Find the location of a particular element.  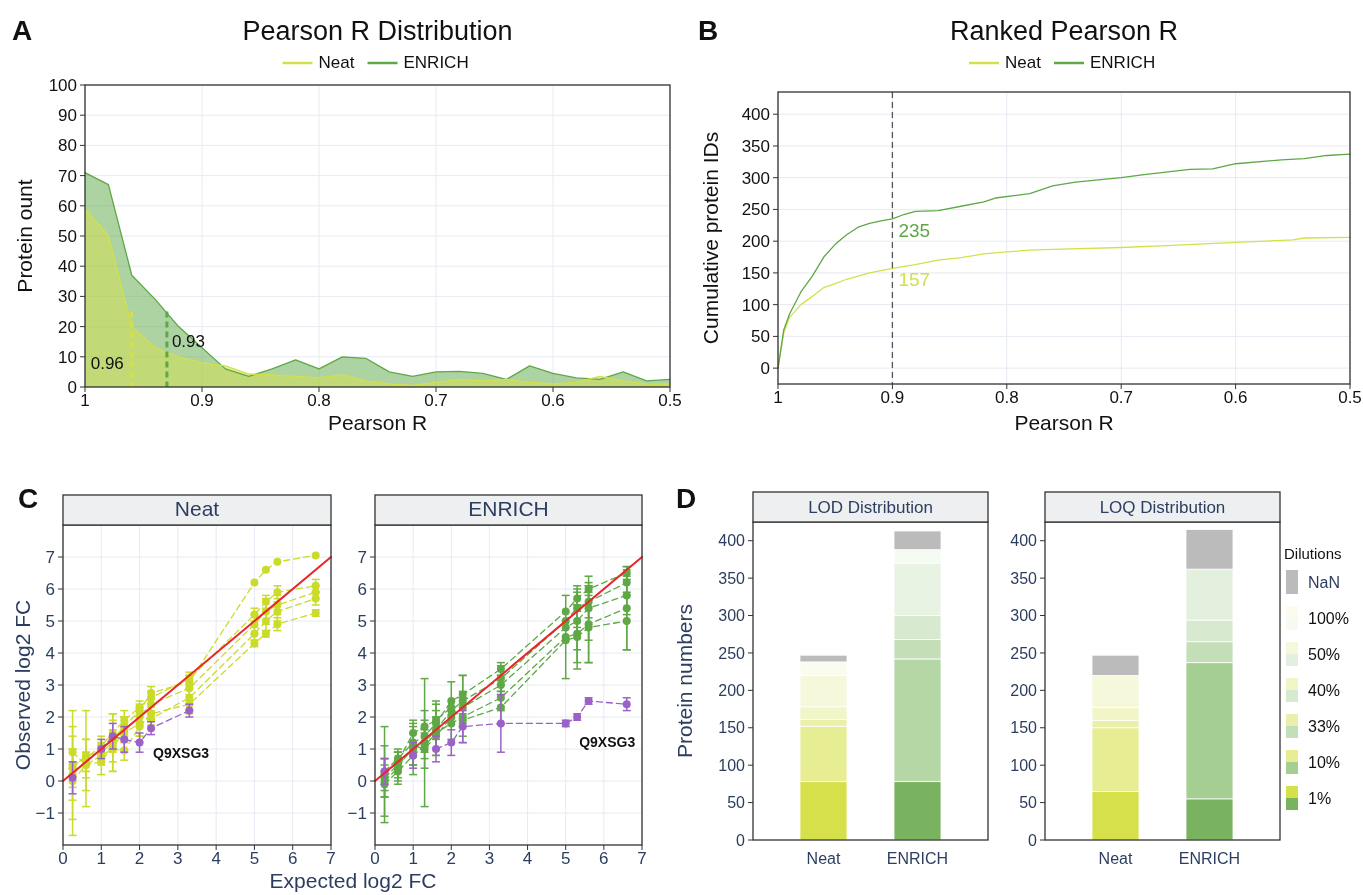

x-tick-label: 0.8 is located at coordinates (1006, 397).